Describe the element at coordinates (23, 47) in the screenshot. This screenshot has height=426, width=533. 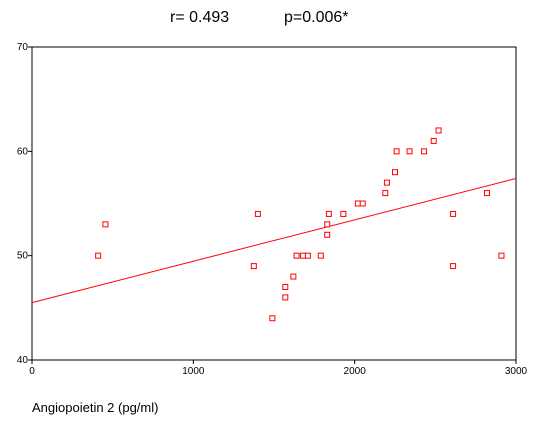
I see `y-tick-label: 70` at that location.